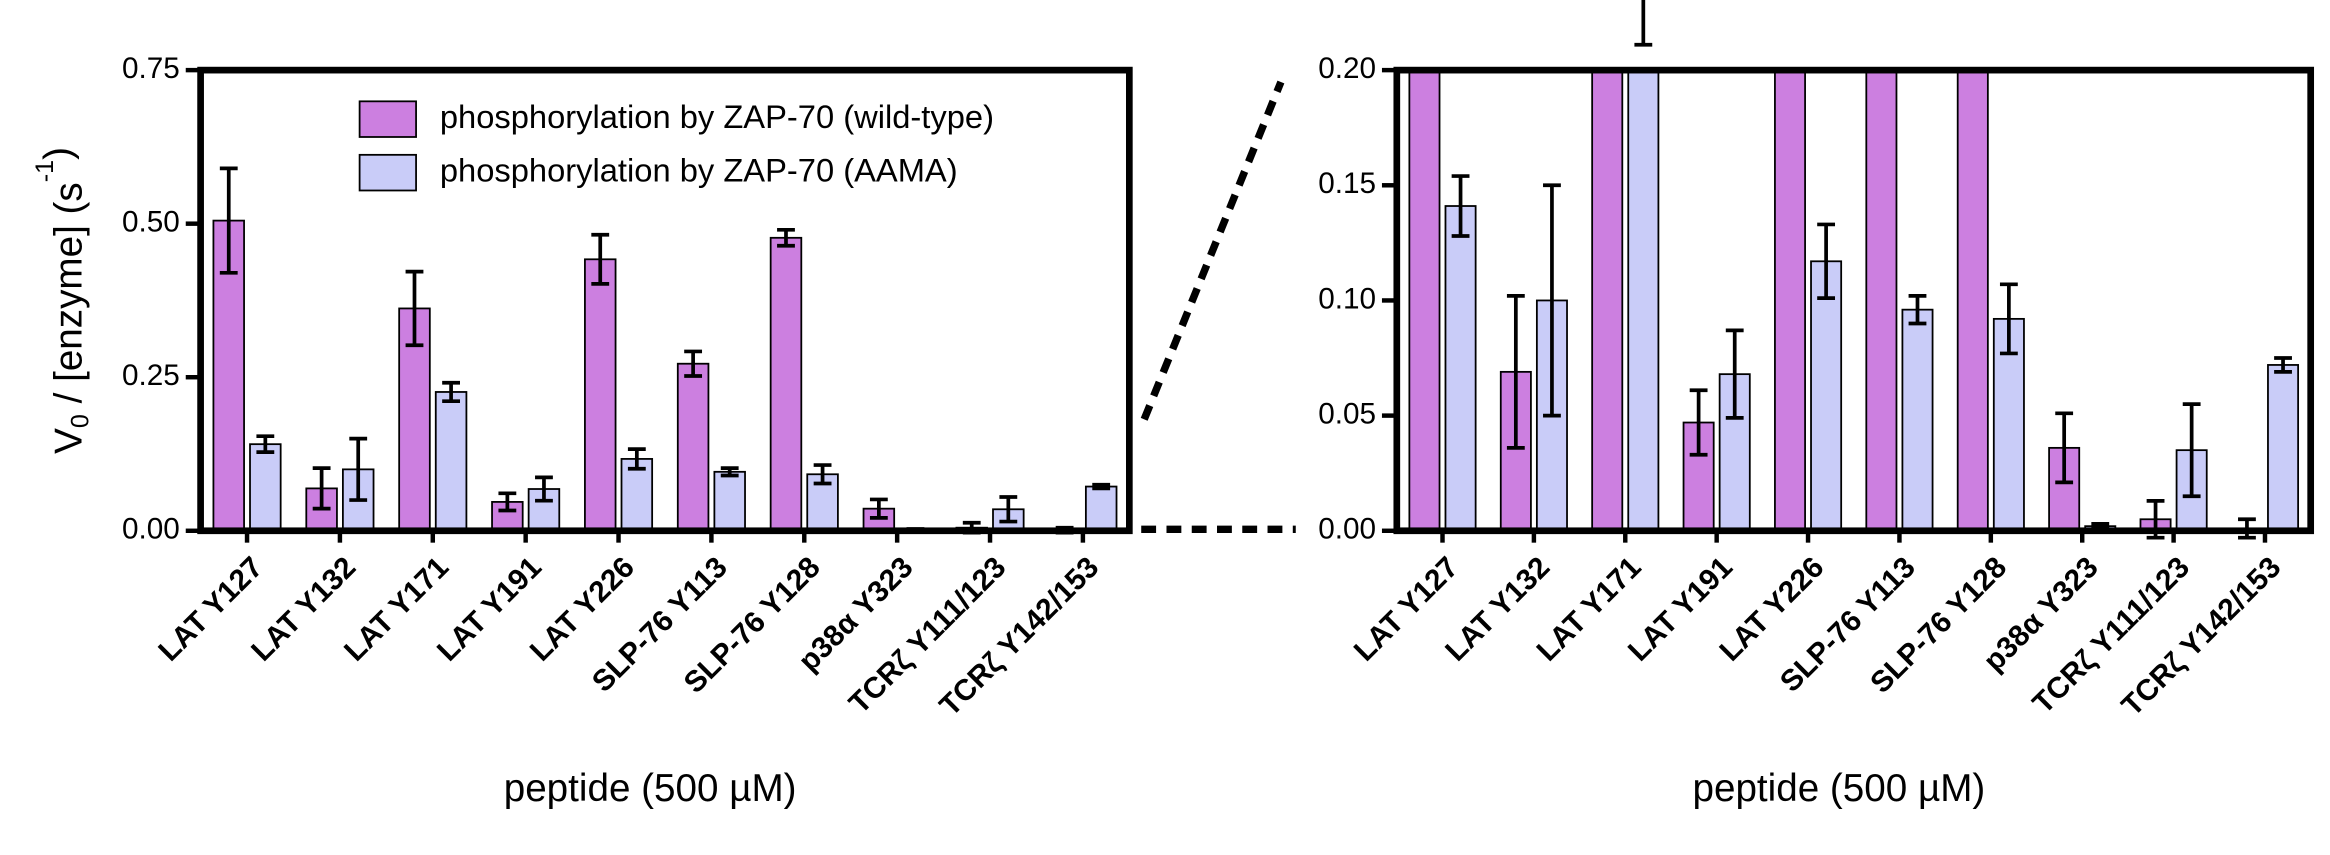  What do you see at coordinates (151, 375) in the screenshot?
I see `y-tick-label: 0.25` at bounding box center [151, 375].